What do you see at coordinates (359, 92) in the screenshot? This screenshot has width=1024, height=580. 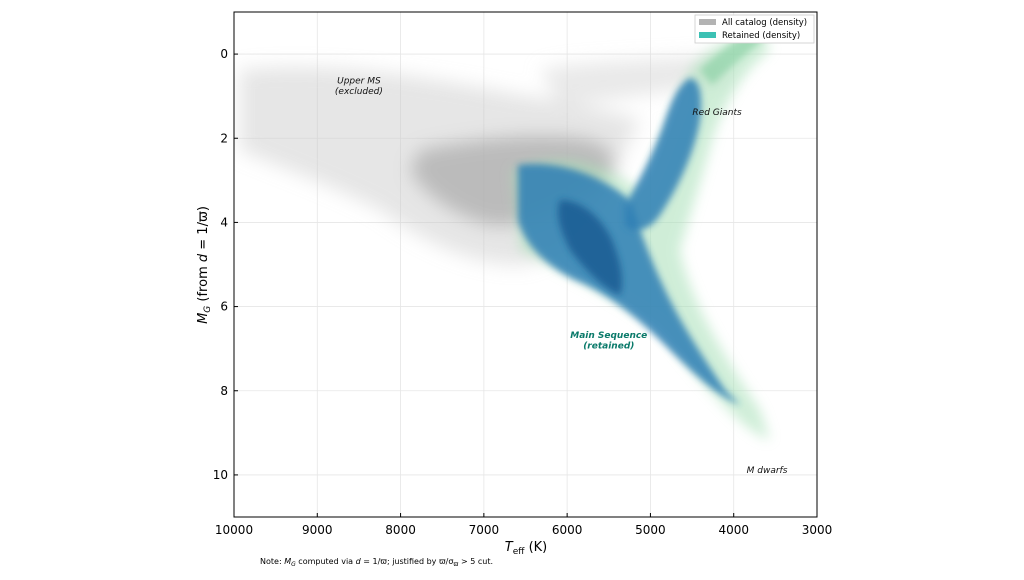 I see `annotation-excluded: (excluded)` at bounding box center [359, 92].